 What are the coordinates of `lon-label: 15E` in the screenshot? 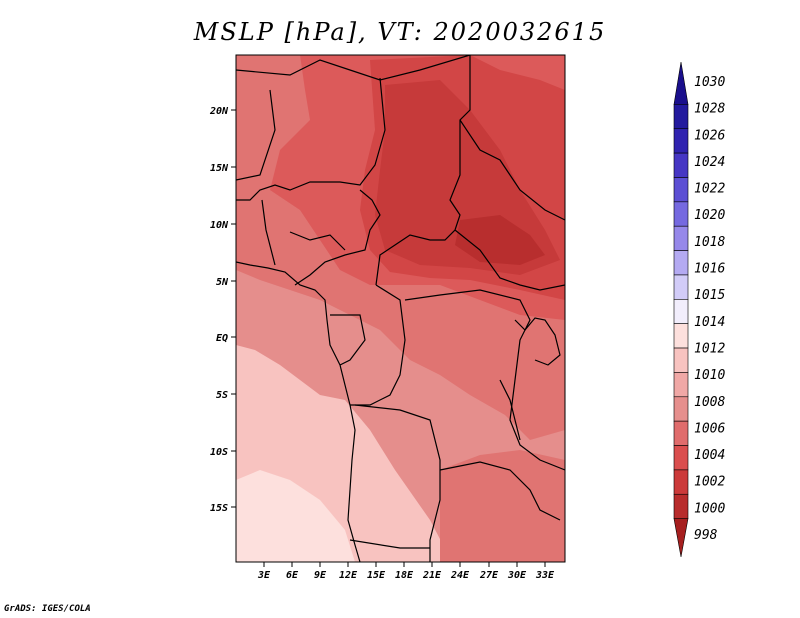 It's located at (376, 575).